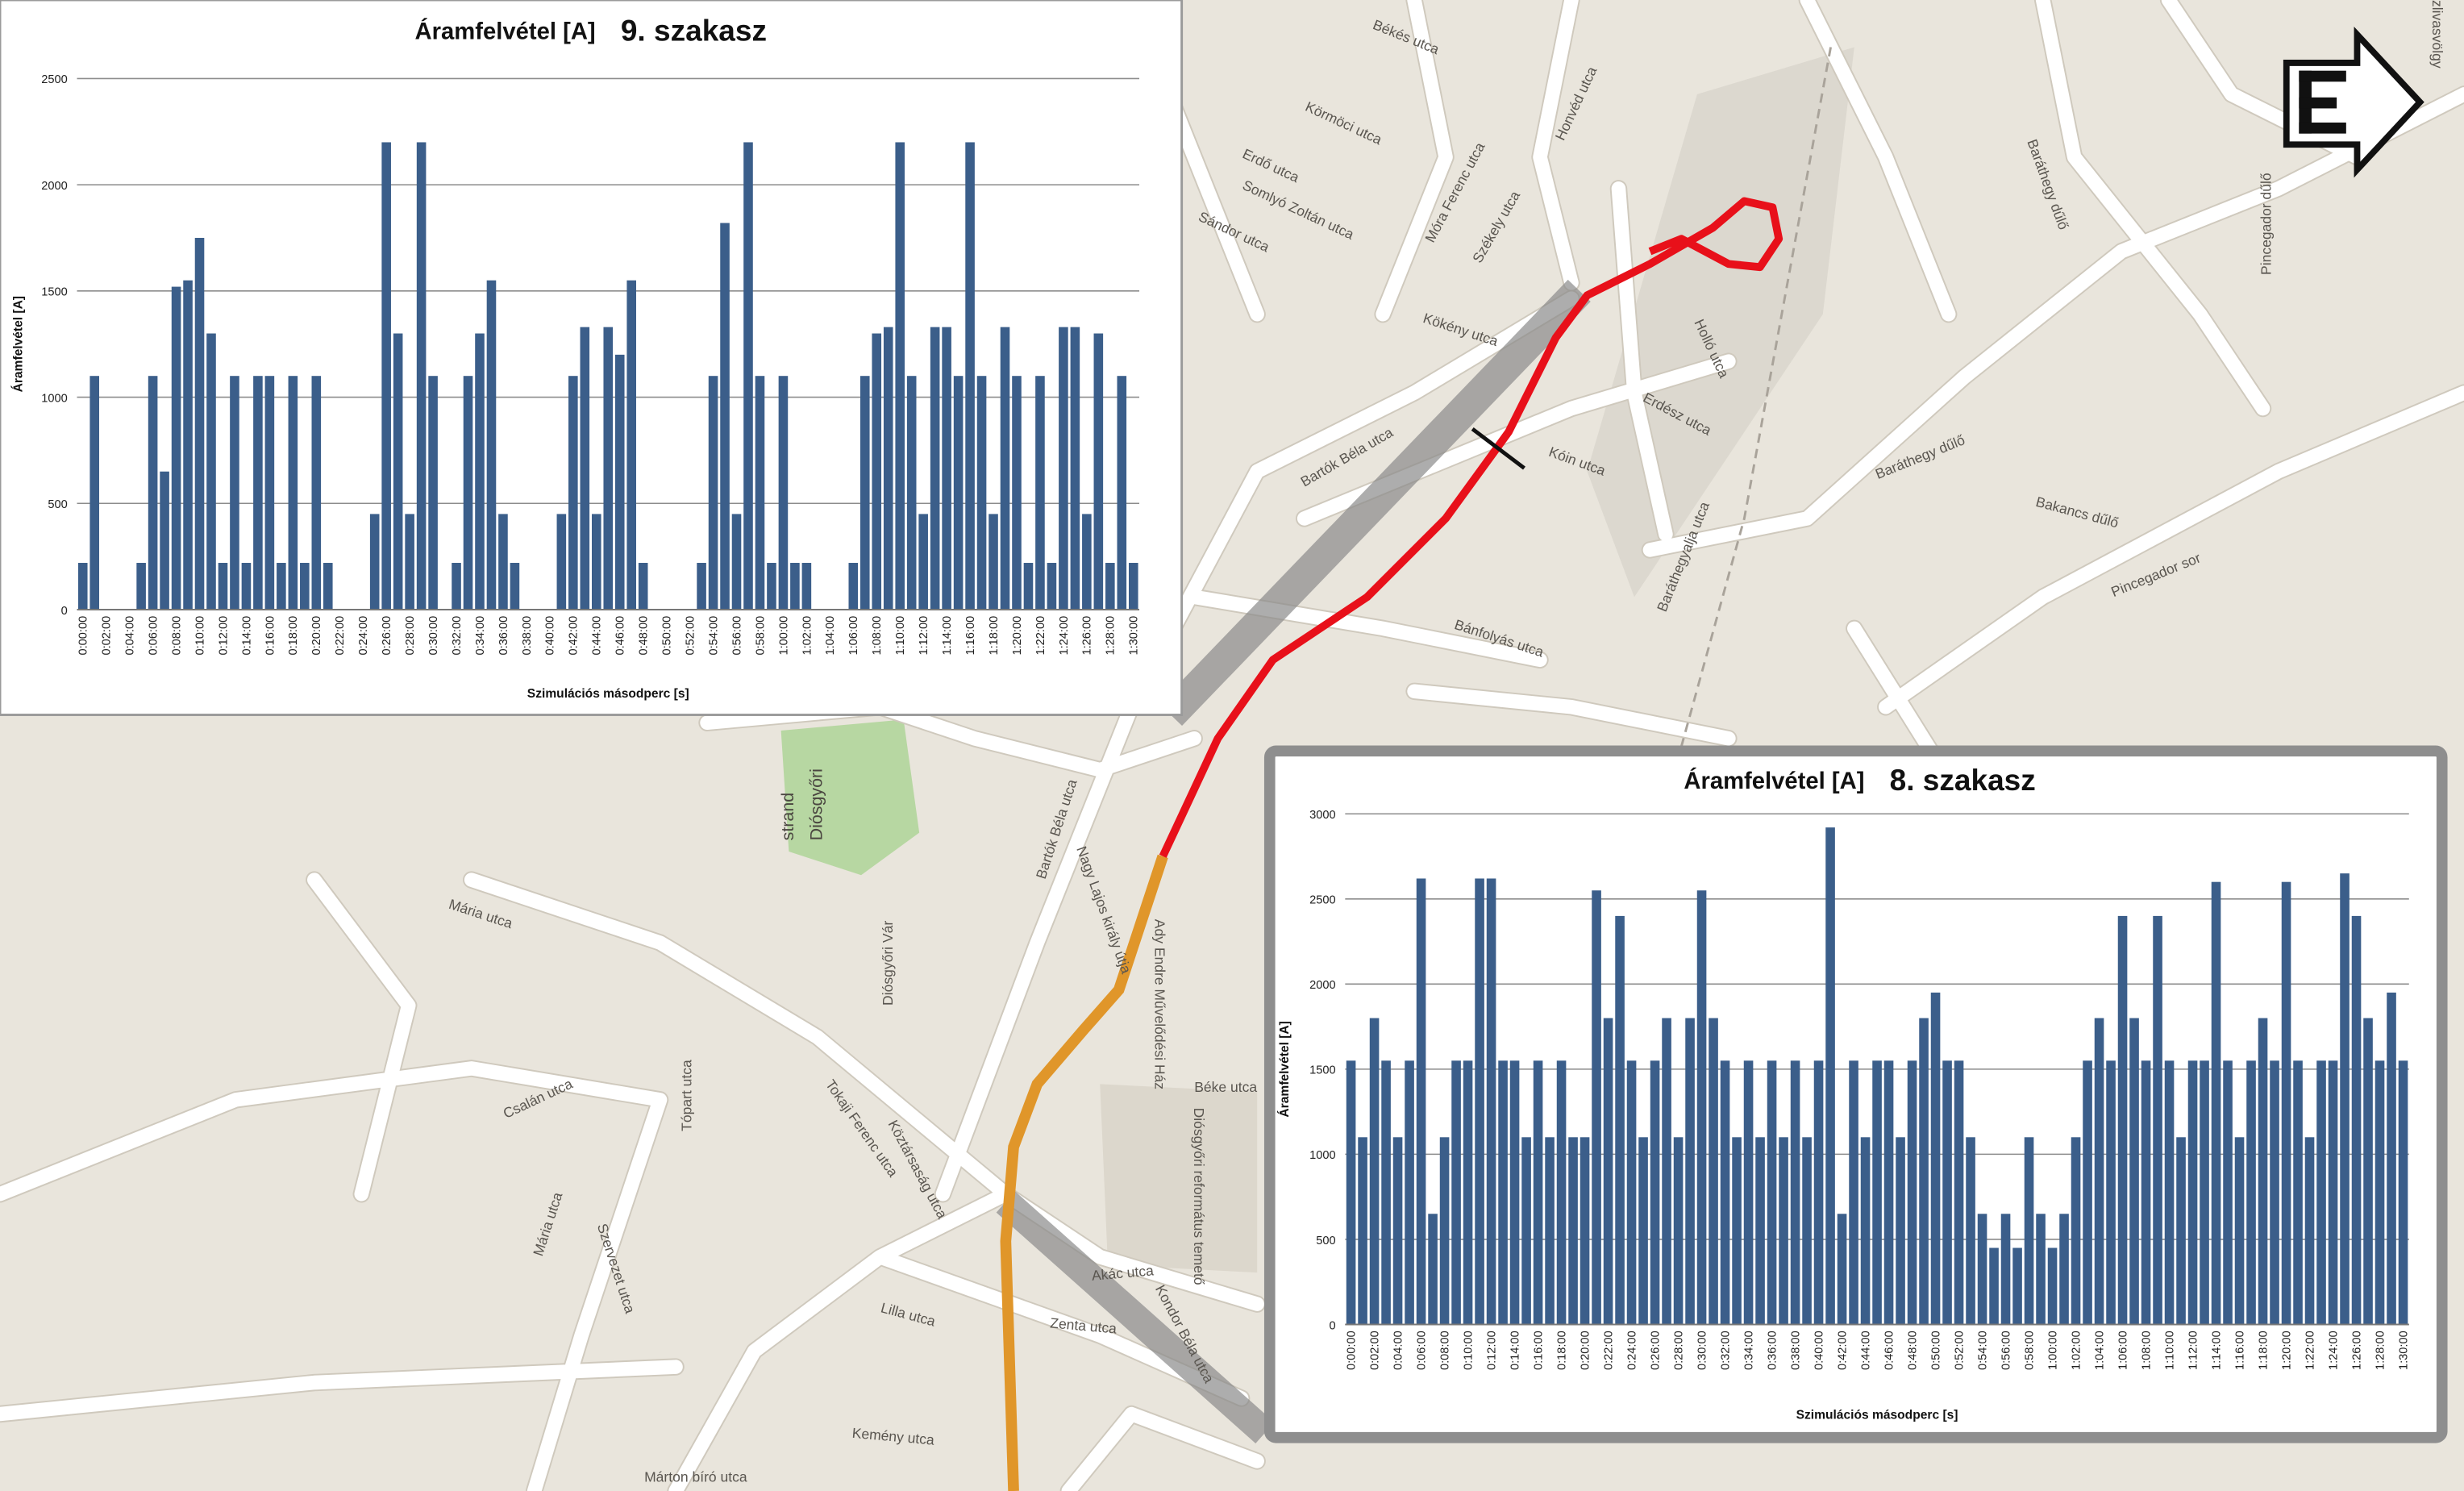  Describe the element at coordinates (1159, 1004) in the screenshot. I see `place-label: Ady Endre Művelődési Ház` at that location.